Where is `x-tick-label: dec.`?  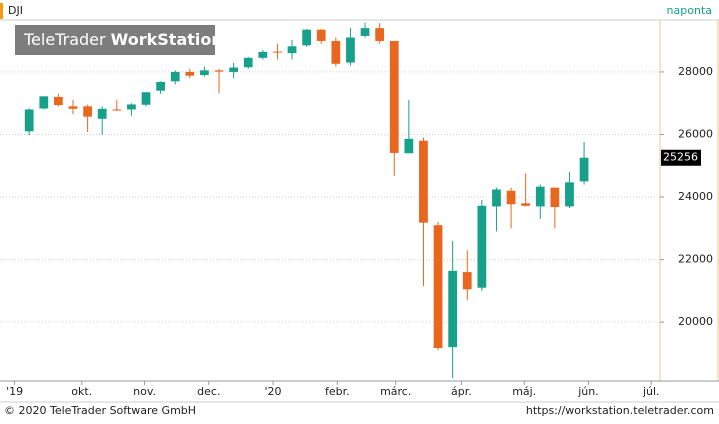
x-tick-label: dec. is located at coordinates (208, 391).